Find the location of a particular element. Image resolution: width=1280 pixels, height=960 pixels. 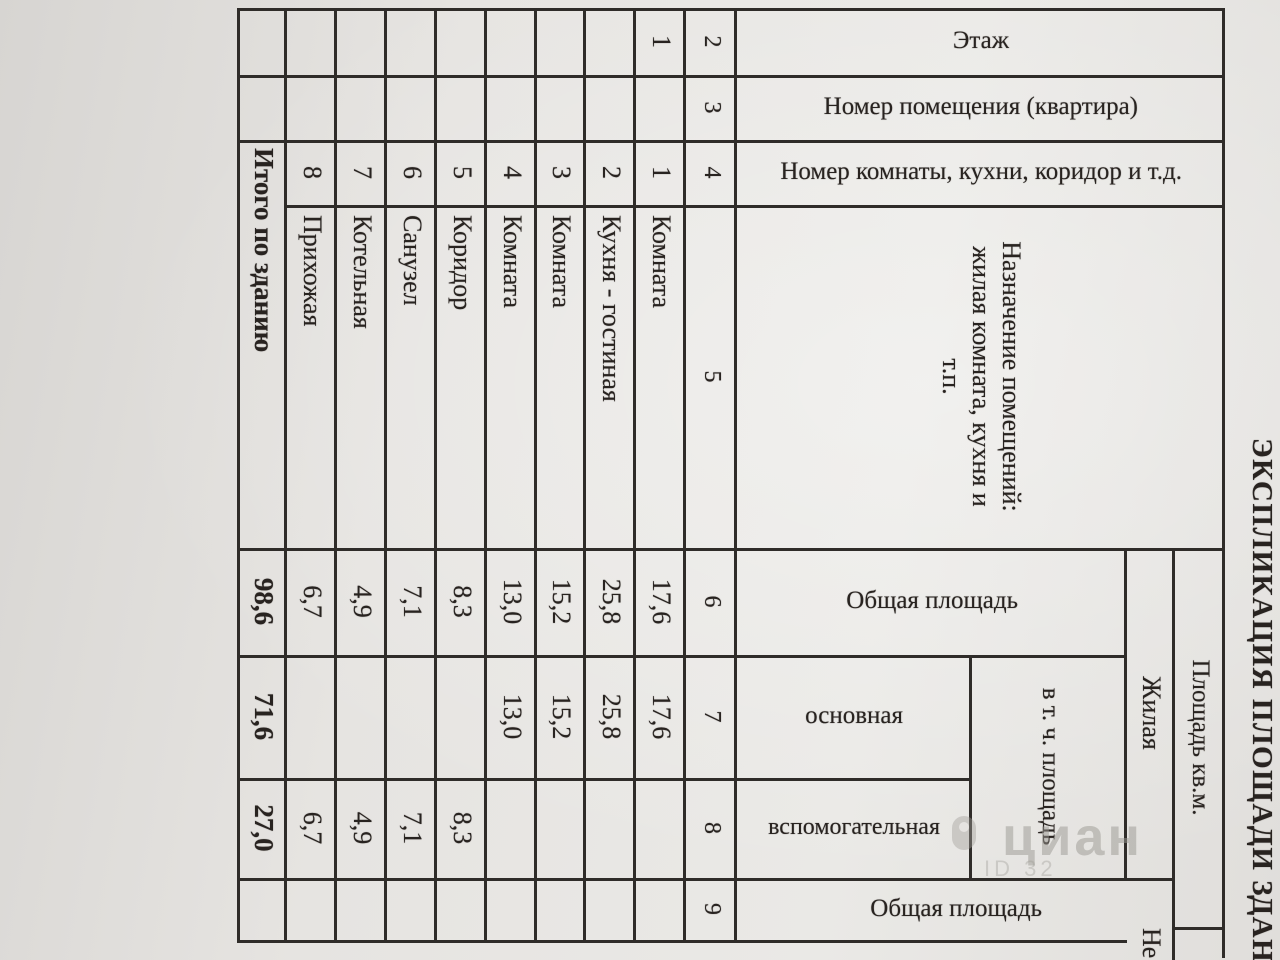

cell-total-area: 4,9 is located at coordinates (362, 601).